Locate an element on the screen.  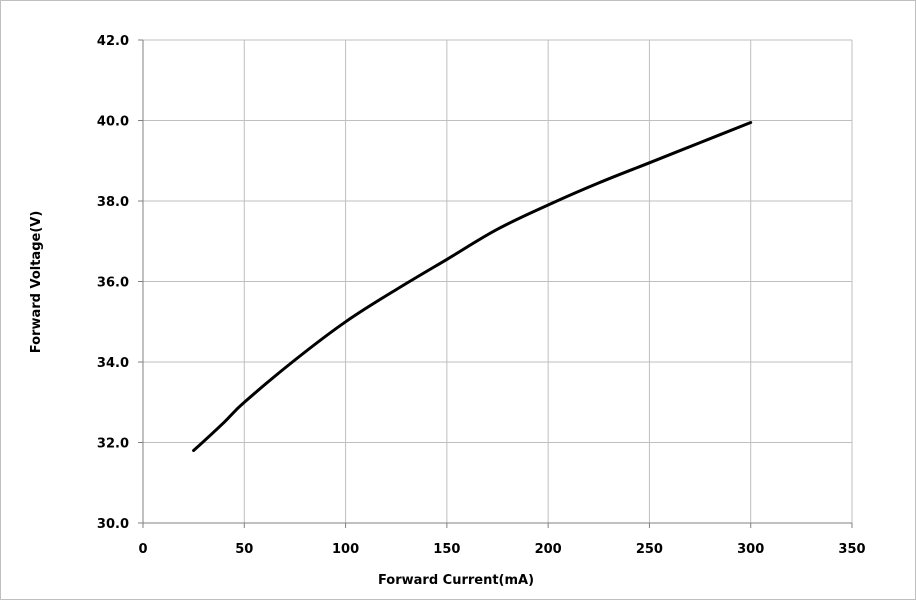
x-axis-title: Forward Current(mA) is located at coordinates (456, 580).